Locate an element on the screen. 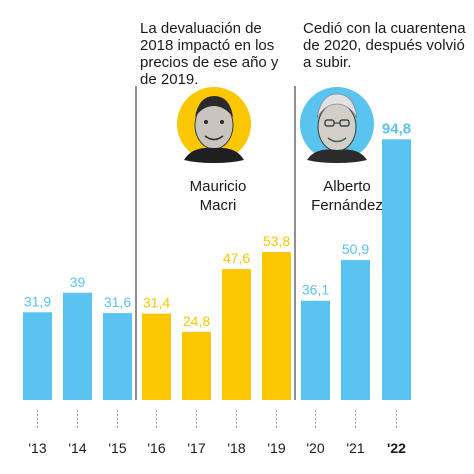 The height and width of the screenshot is (474, 474). portrait-fernandez-face is located at coordinates (337, 127).